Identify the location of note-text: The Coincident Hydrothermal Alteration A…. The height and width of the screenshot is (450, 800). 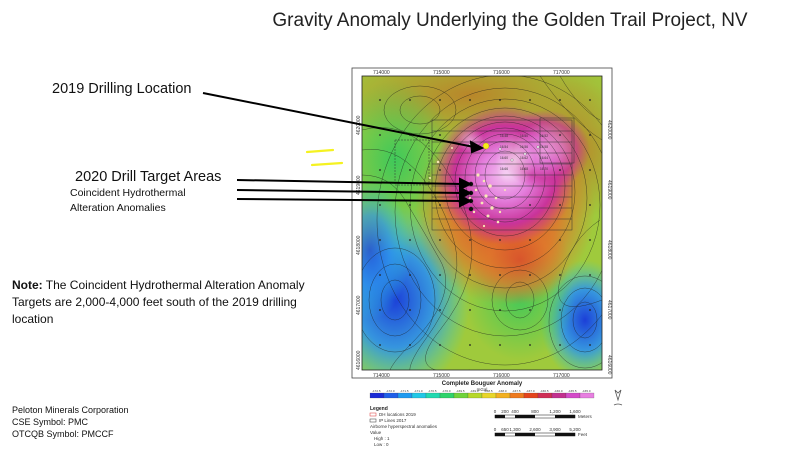
(158, 302).